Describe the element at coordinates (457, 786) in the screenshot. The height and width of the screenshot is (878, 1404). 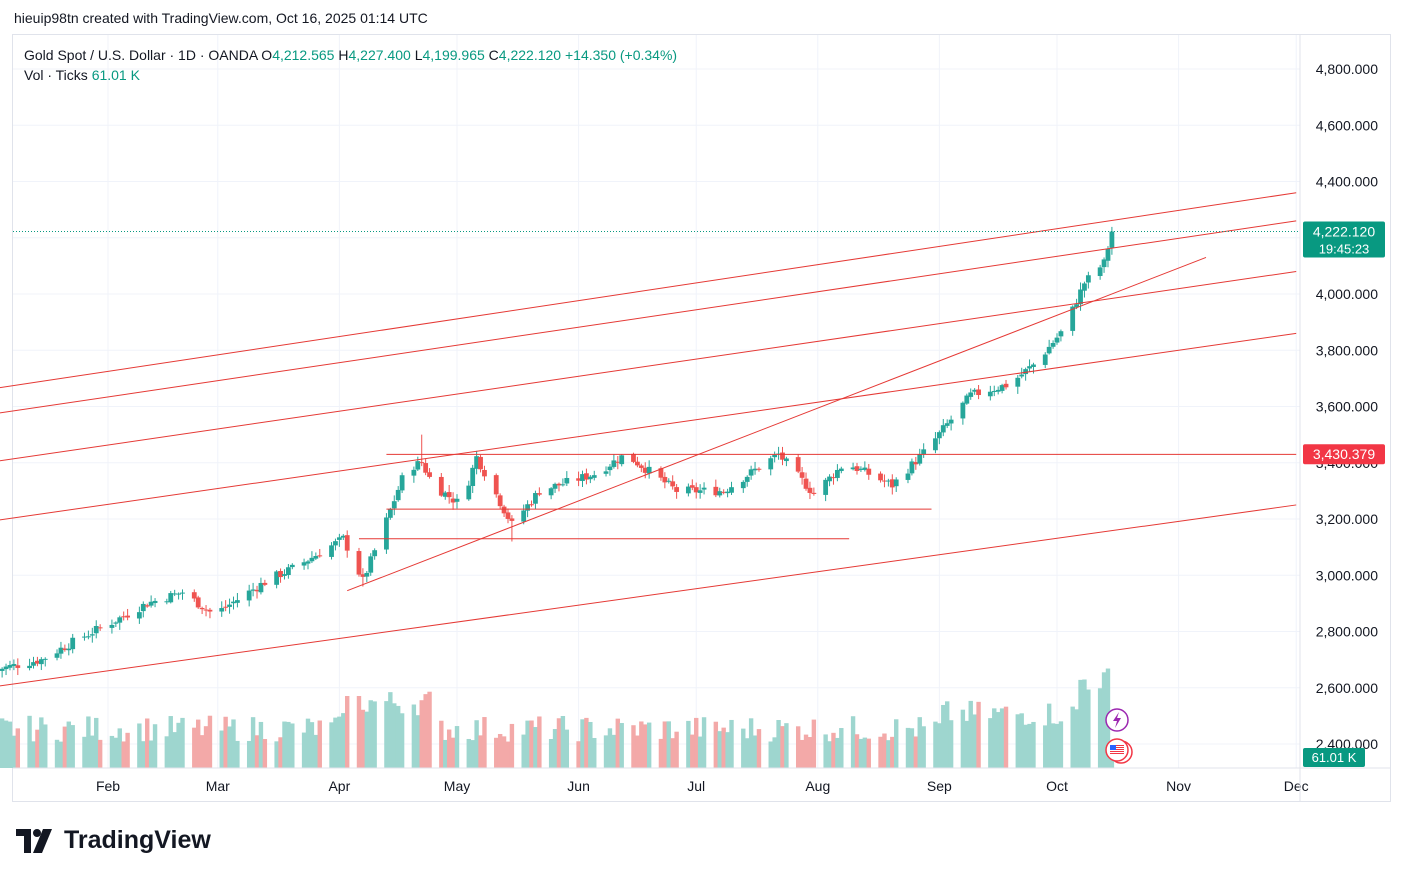
I see `x-tick-label: May` at that location.